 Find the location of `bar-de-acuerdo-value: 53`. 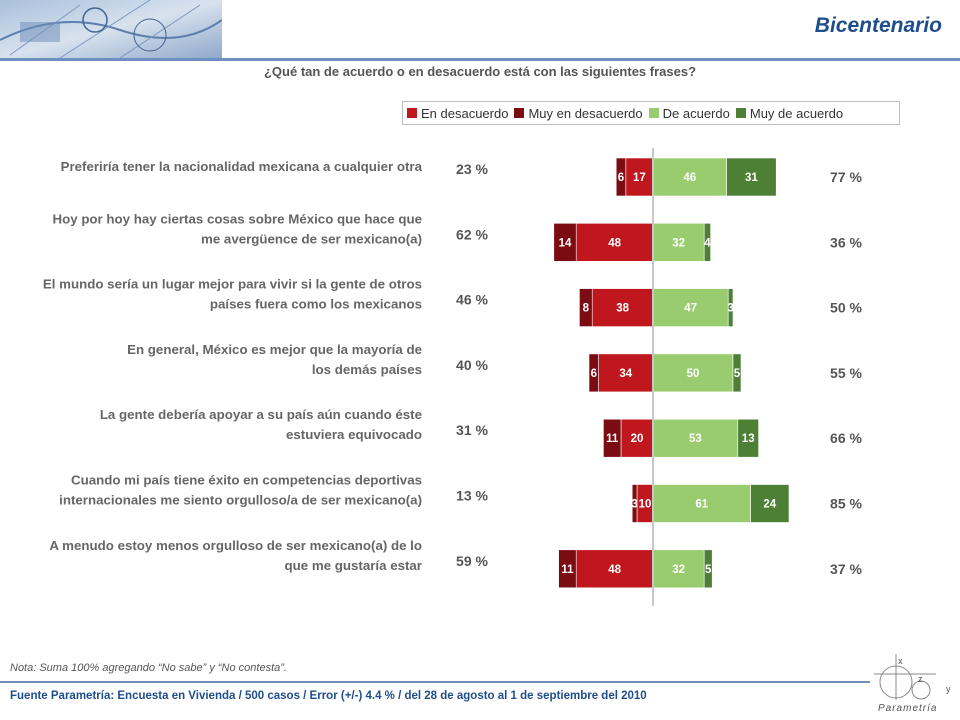

bar-de-acuerdo-value: 53 is located at coordinates (695, 439).